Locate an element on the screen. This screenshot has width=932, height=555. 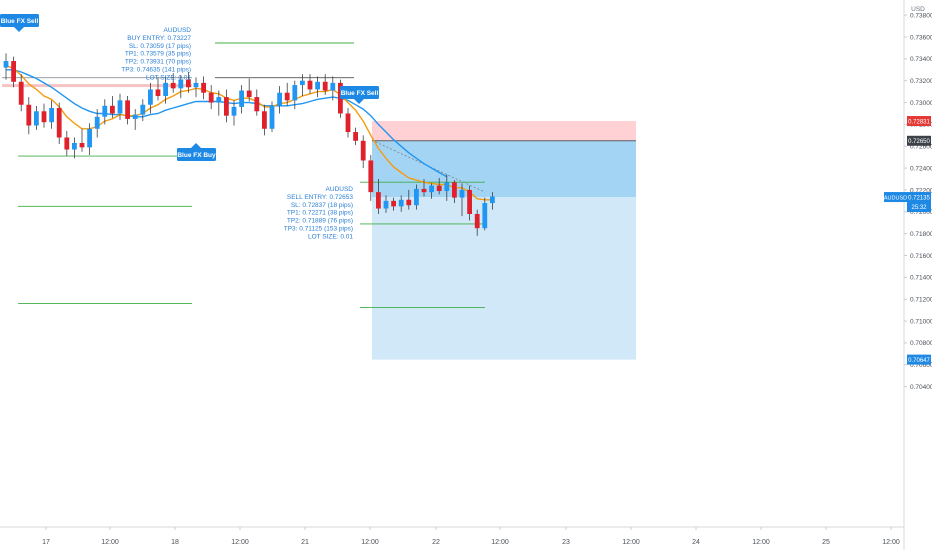
price-tick-label: 0.70600 is located at coordinates (921, 365).